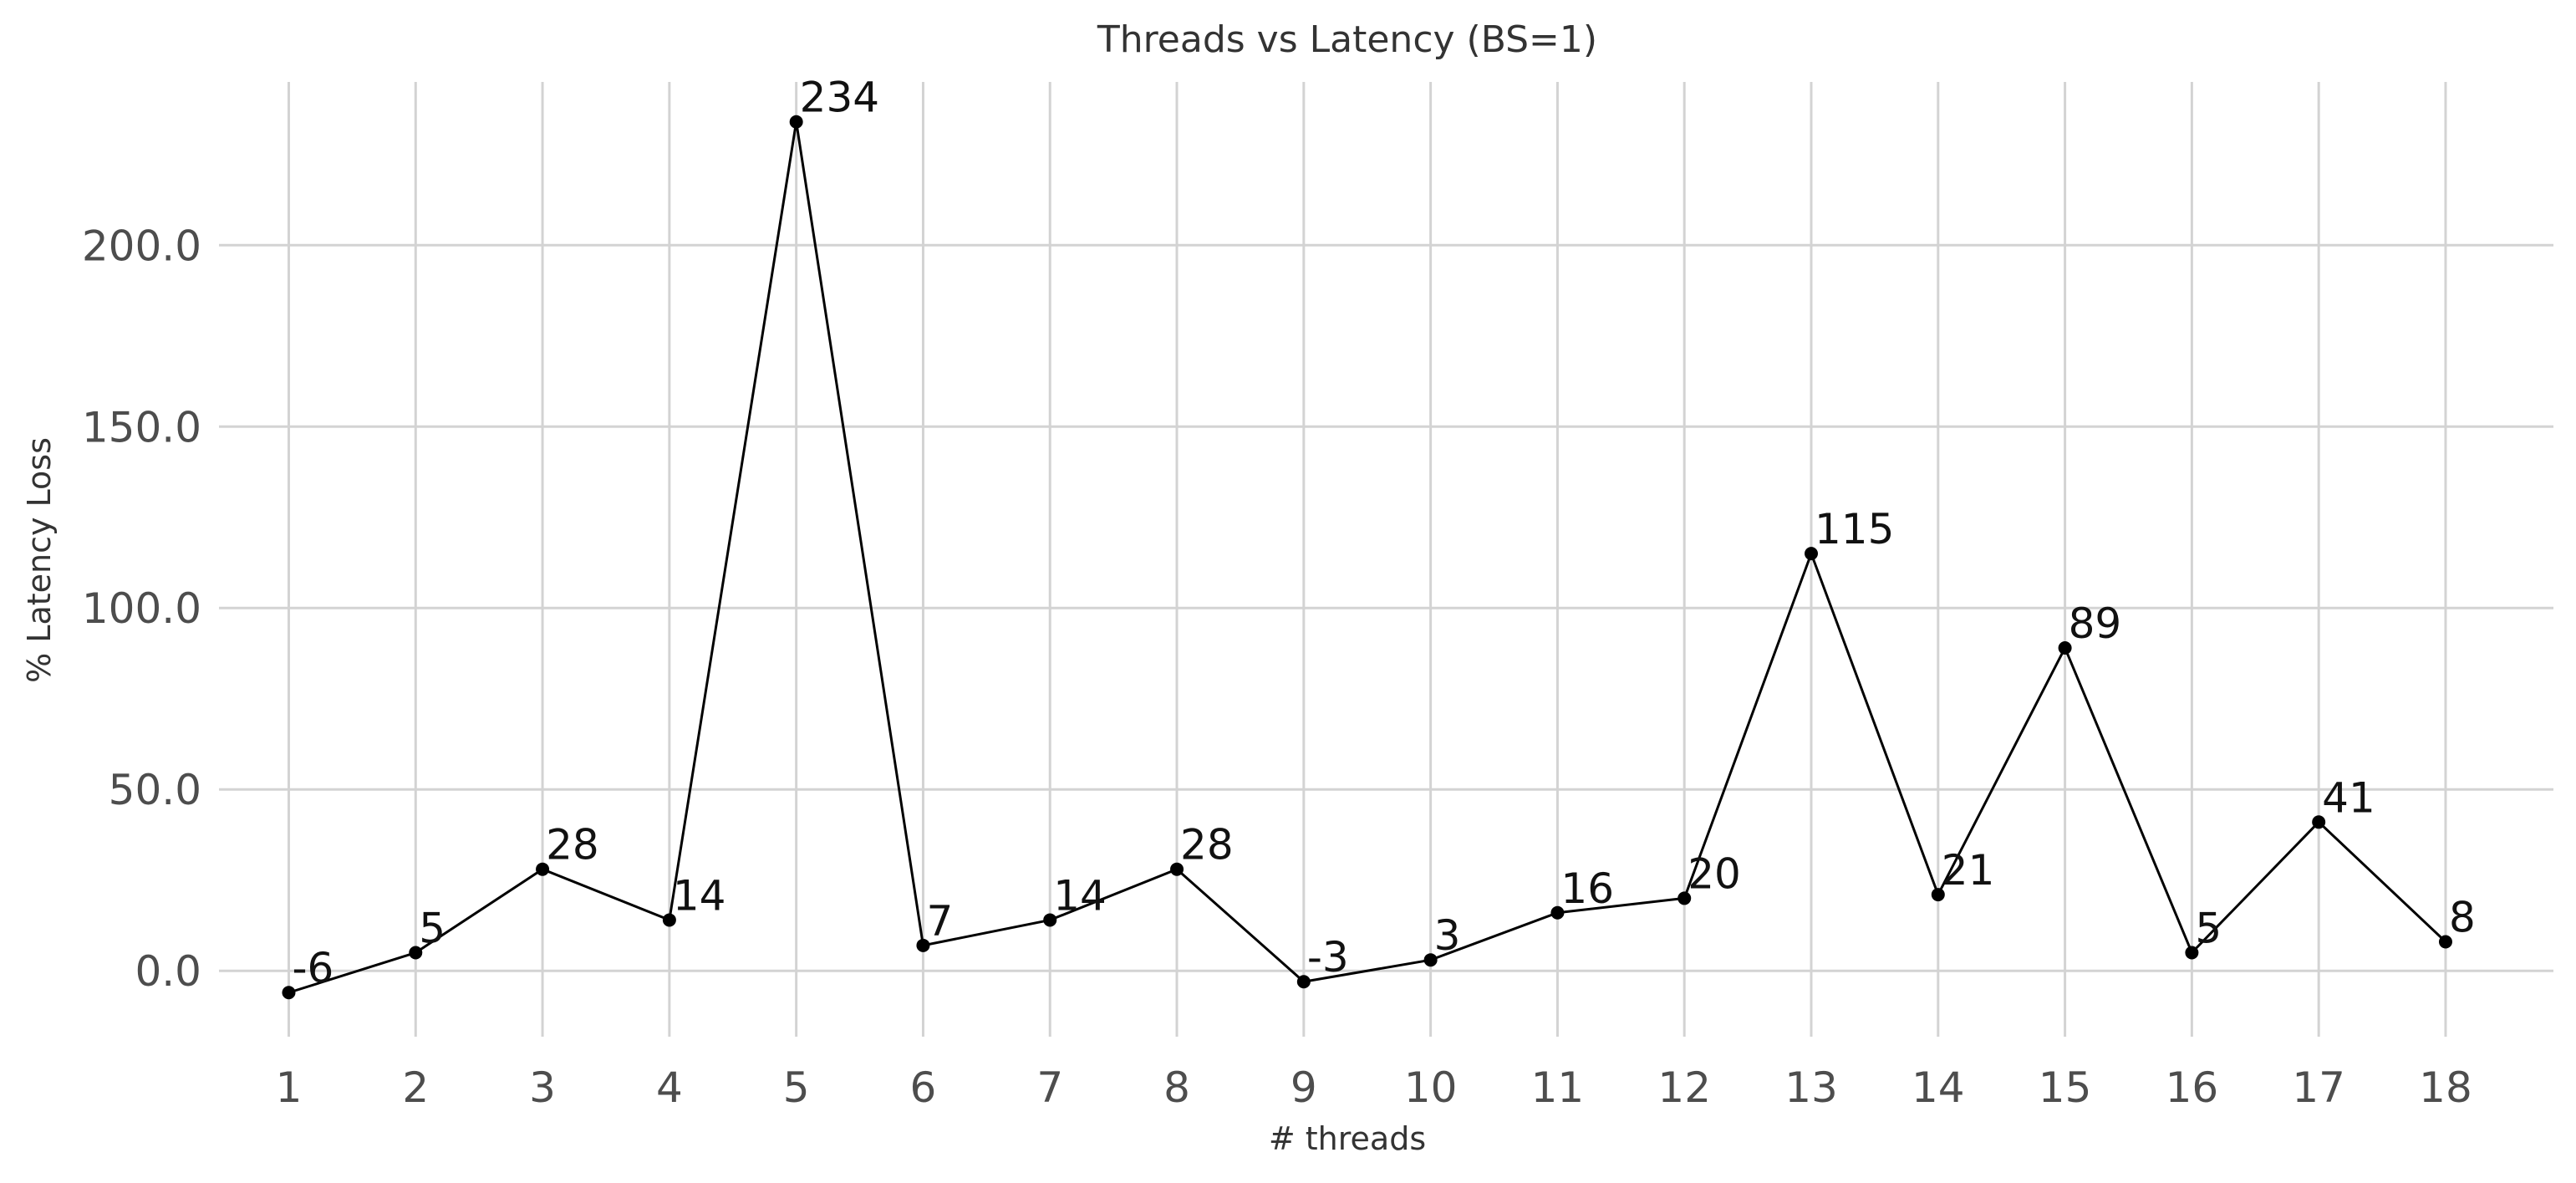 The width and height of the screenshot is (2576, 1183). What do you see at coordinates (2462, 917) in the screenshot?
I see `data-label-18: 8` at bounding box center [2462, 917].